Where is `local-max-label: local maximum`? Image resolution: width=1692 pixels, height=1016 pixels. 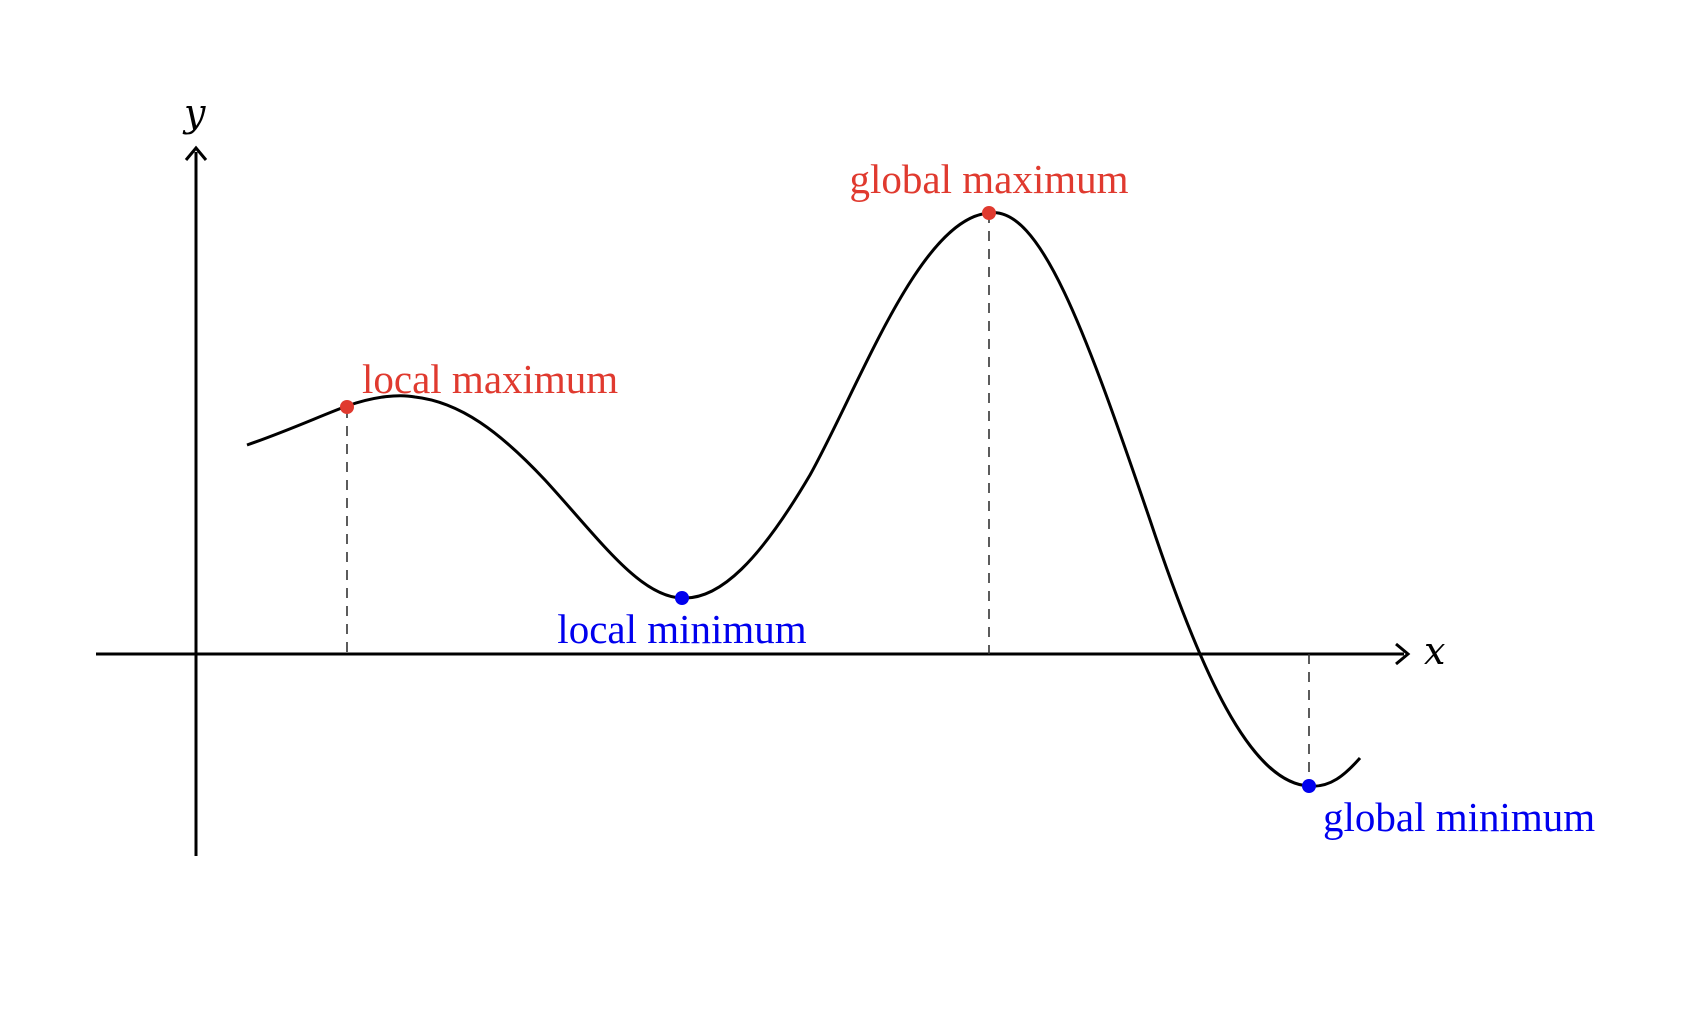 local-max-label: local maximum is located at coordinates (490, 379).